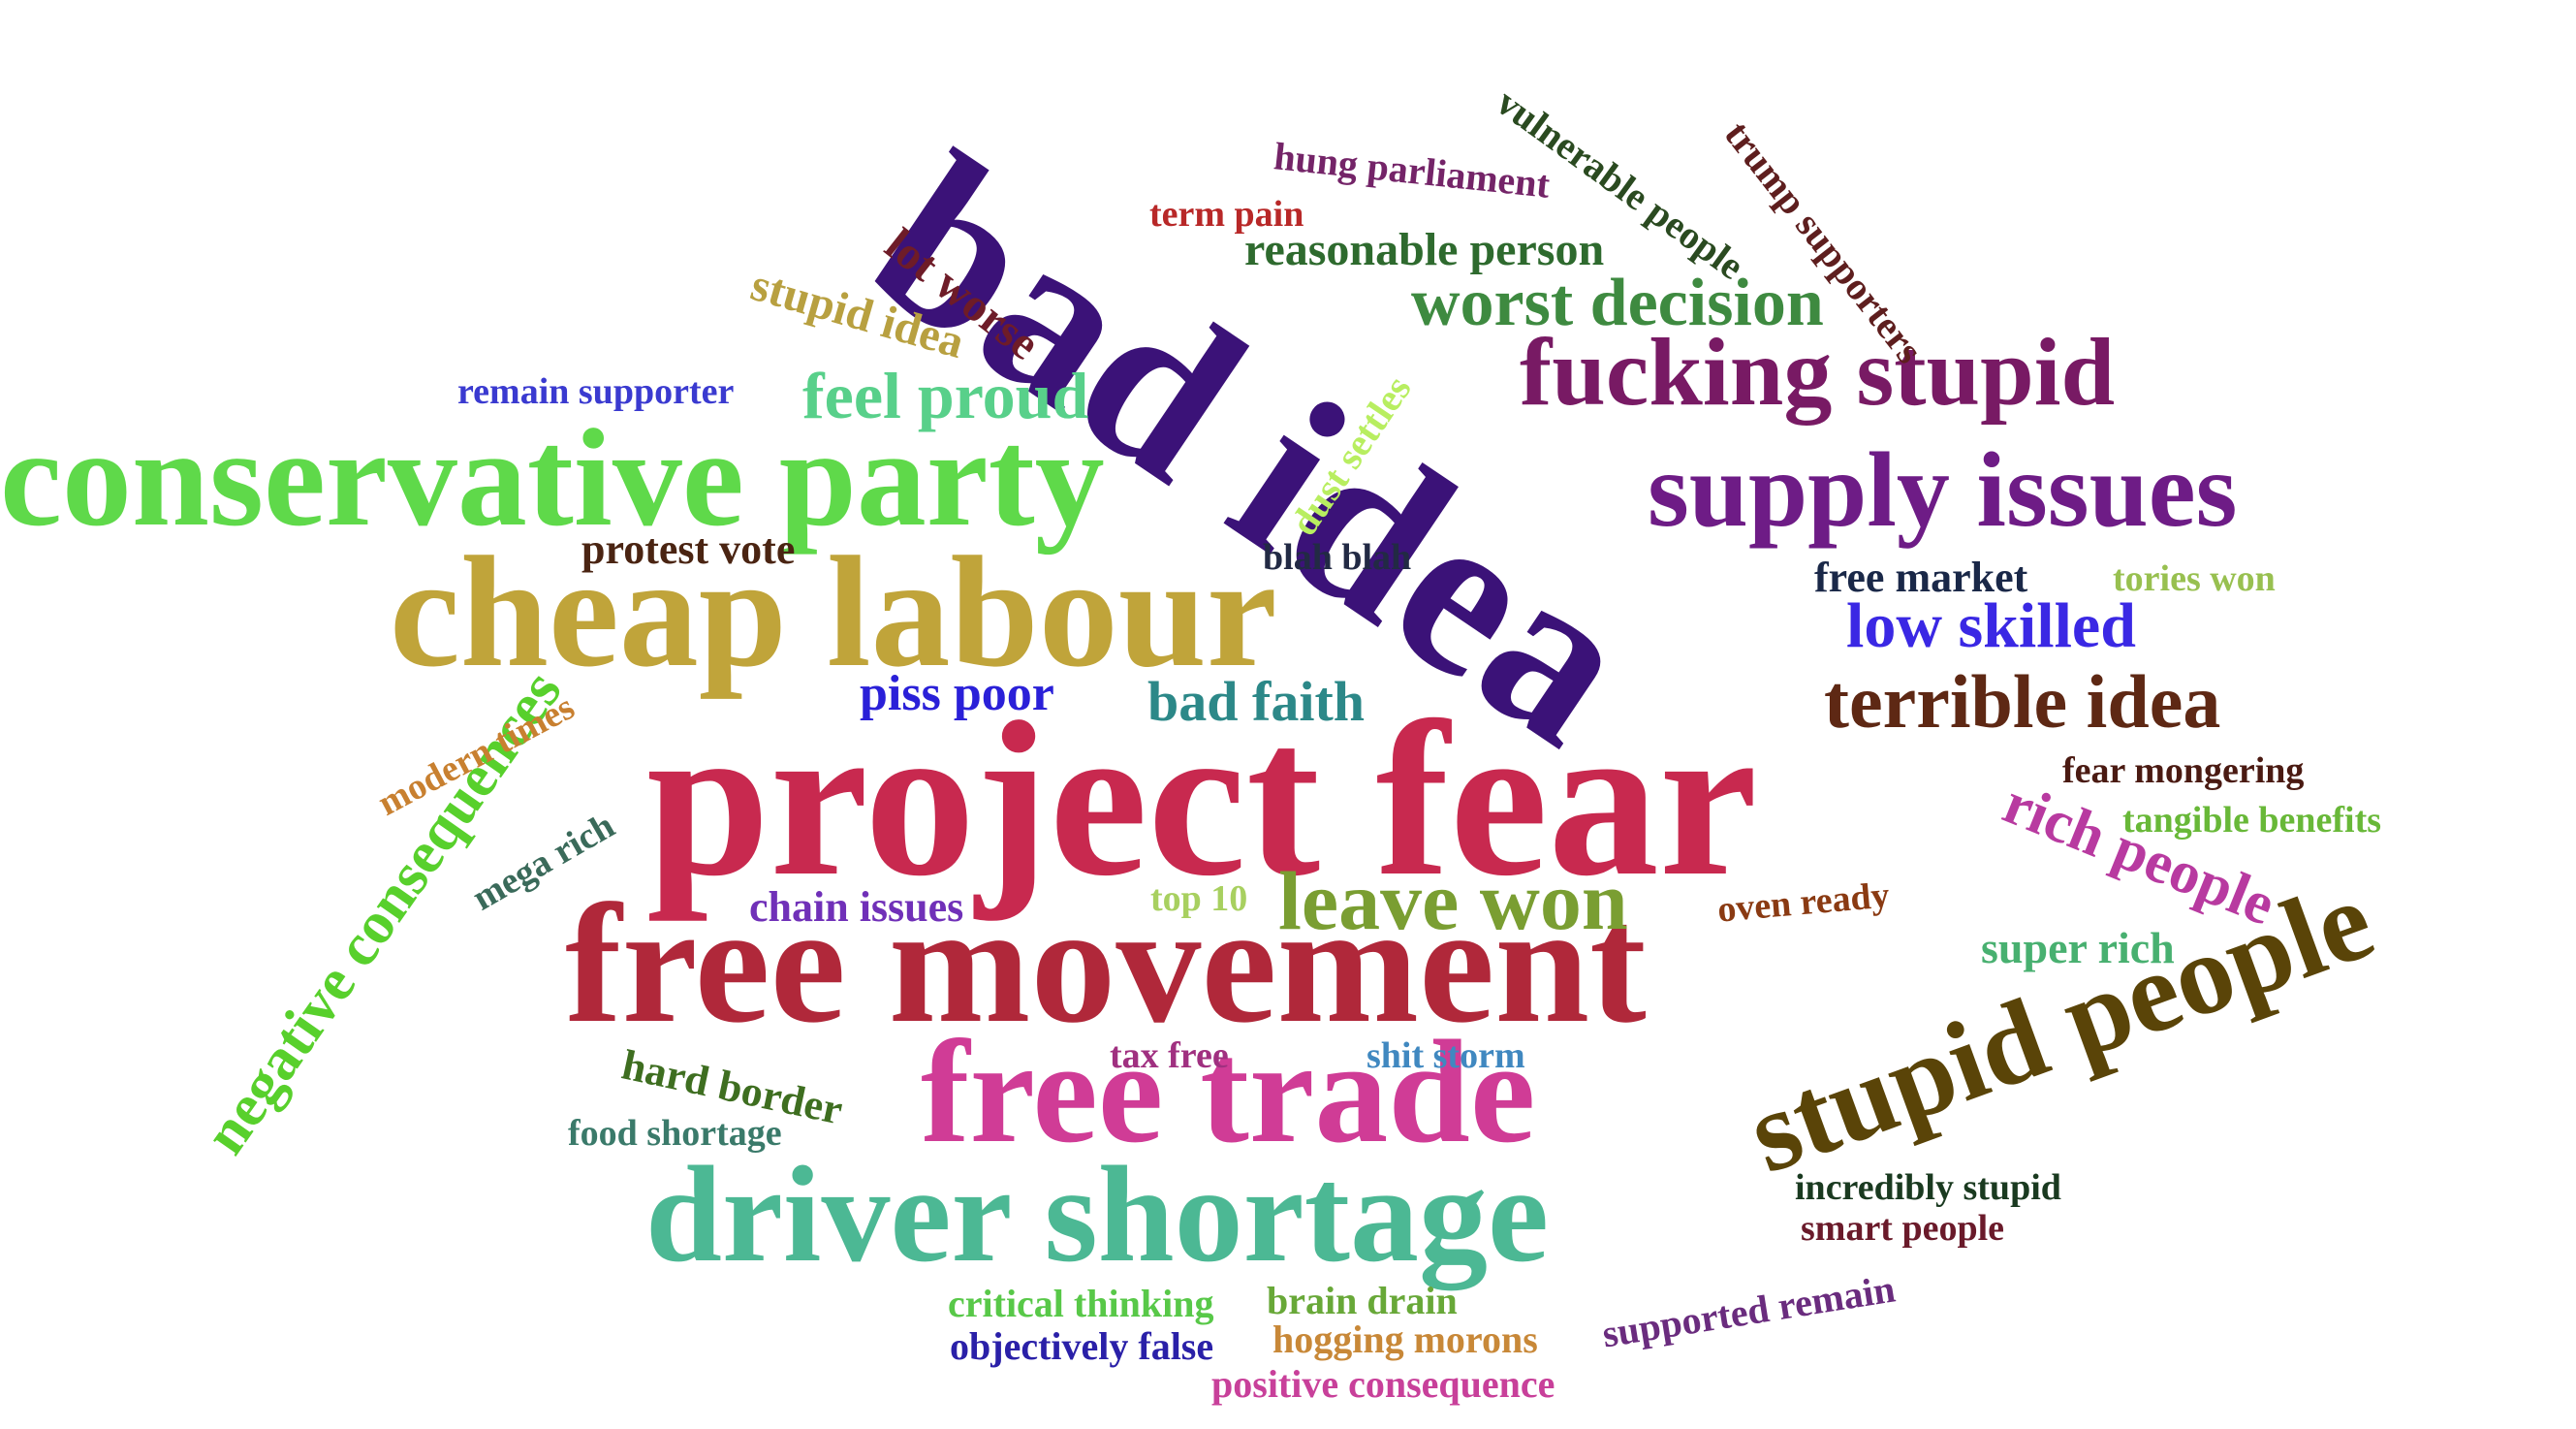 The height and width of the screenshot is (1429, 2576). I want to click on word-term-pain: term pain, so click(1226, 214).